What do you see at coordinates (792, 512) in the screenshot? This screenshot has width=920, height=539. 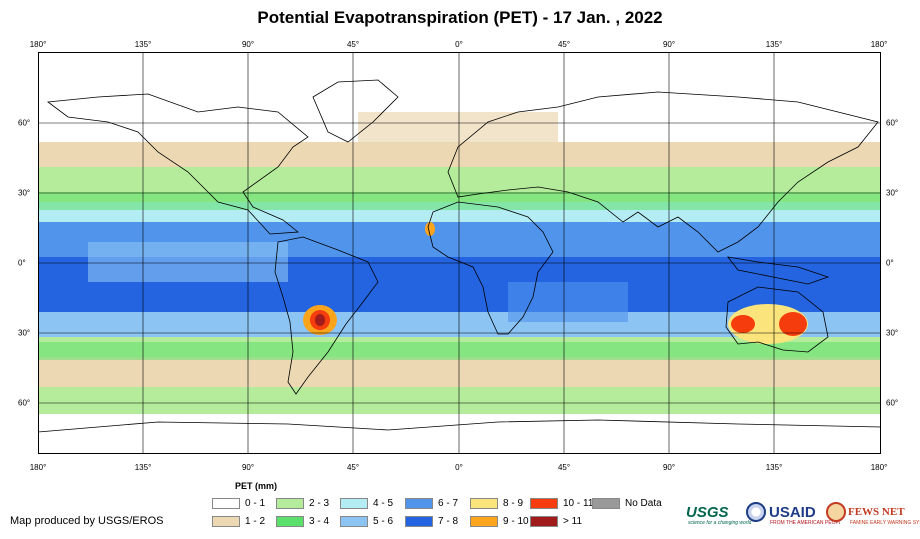 I see `usaid-logo-text: USAID` at bounding box center [792, 512].